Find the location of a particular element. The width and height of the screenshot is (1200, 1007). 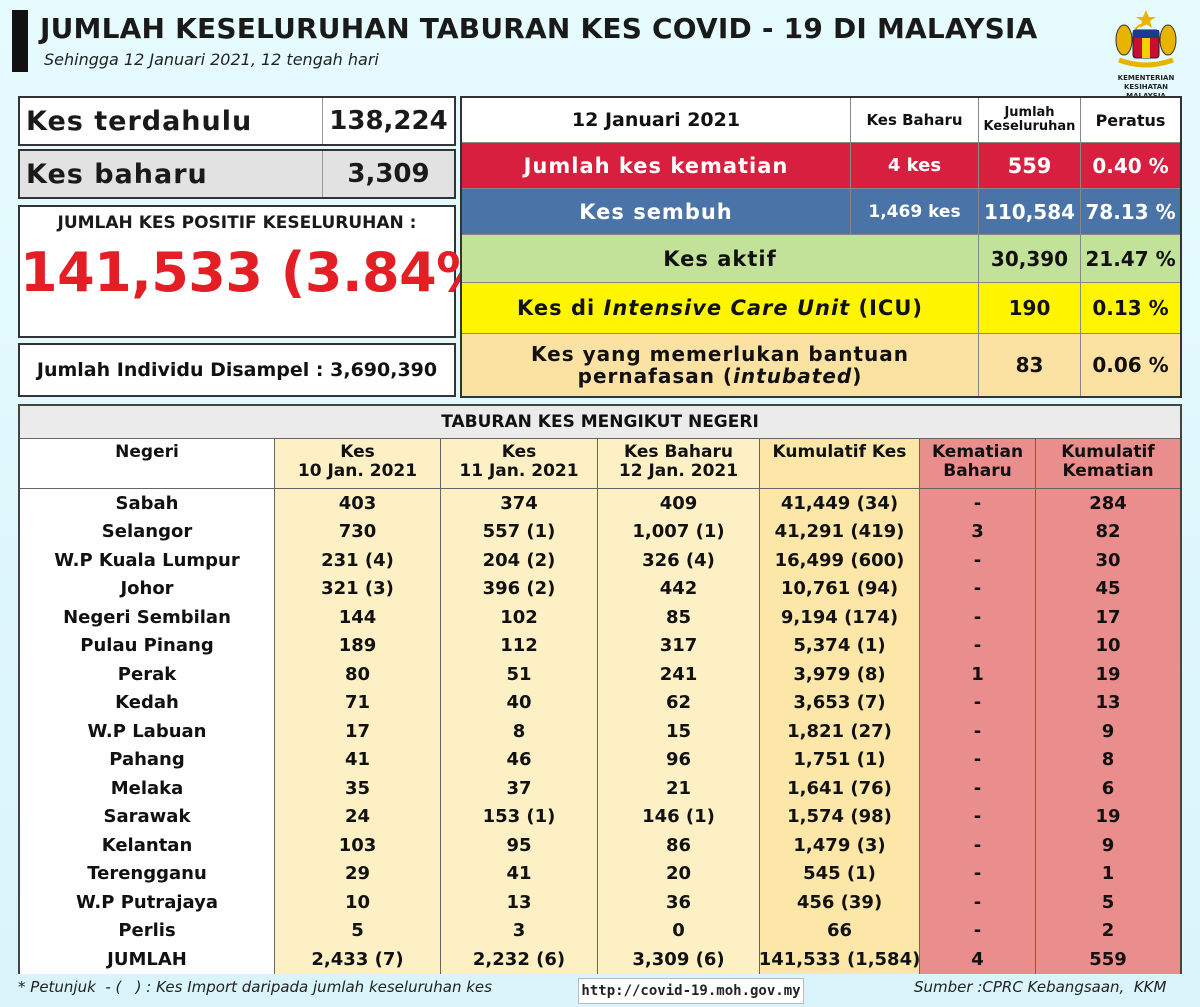

col-total: Jumlah Keseluruhan is located at coordinates (1029, 120).